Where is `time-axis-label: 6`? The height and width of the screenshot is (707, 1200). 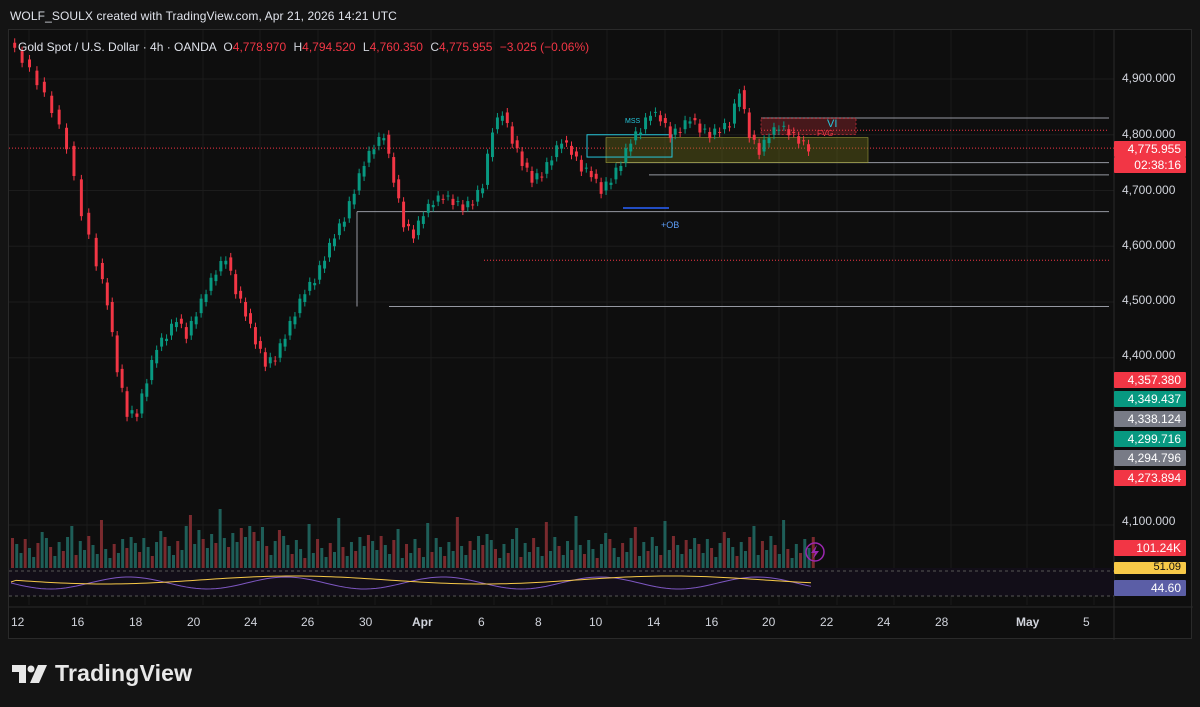
time-axis-label: 6 is located at coordinates (481, 622).